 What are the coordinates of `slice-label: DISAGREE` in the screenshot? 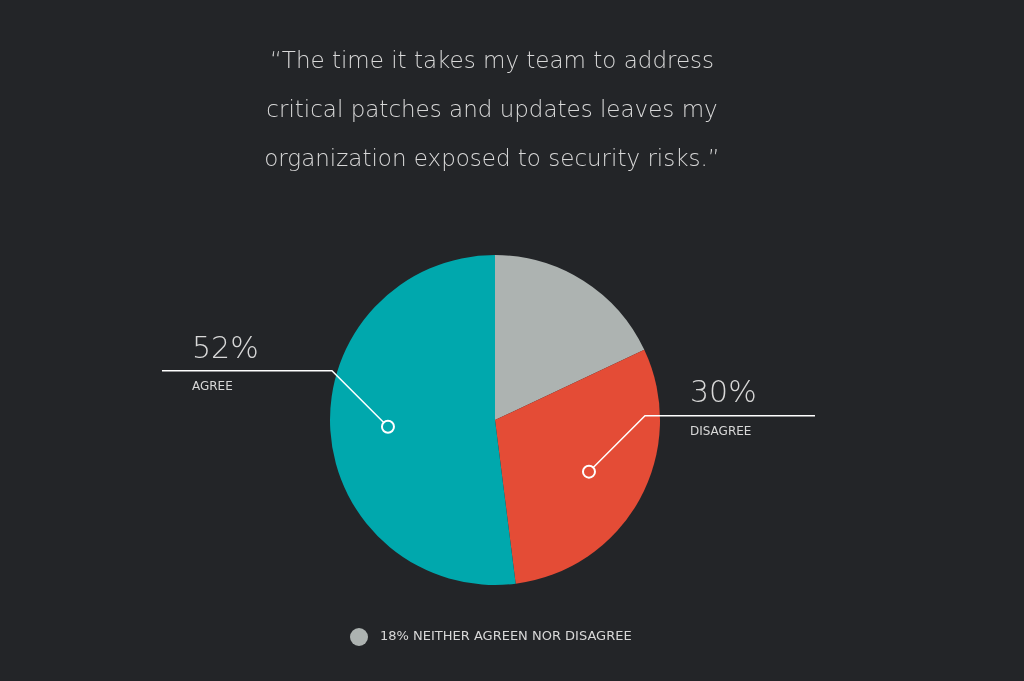 It's located at (720, 430).